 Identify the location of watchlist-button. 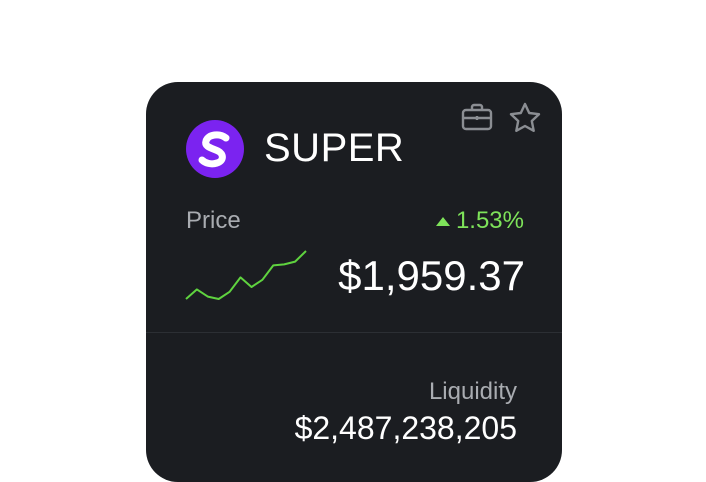
(525, 118).